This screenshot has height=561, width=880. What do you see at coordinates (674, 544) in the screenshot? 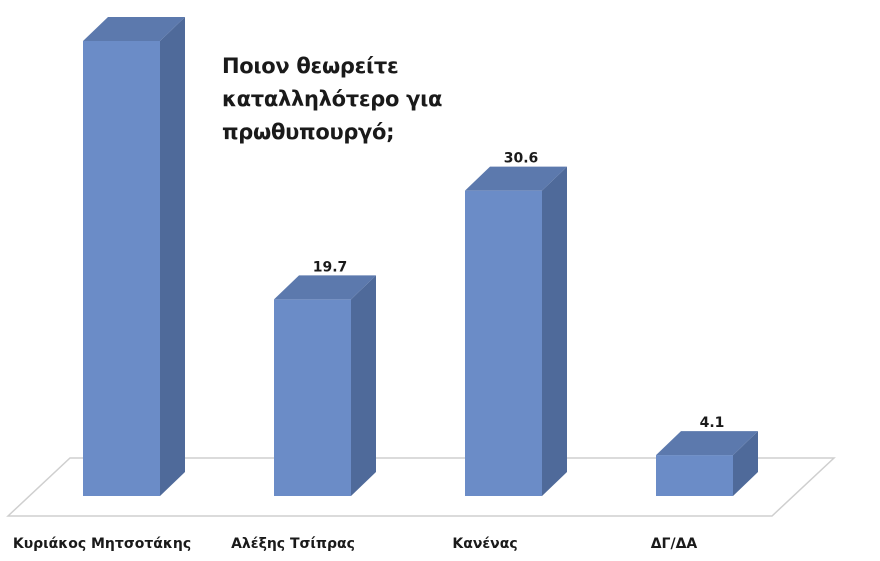
I see `category-label-3: ΔΓ/ΔΑ` at bounding box center [674, 544].